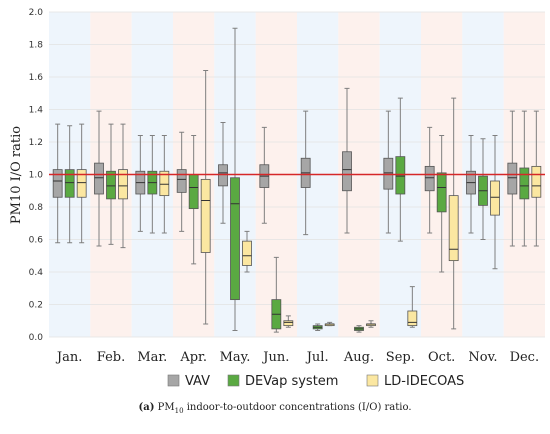 Image resolution: width=550 pixels, height=434 pixels. I want to click on month-label-10: Oct., so click(441, 357).